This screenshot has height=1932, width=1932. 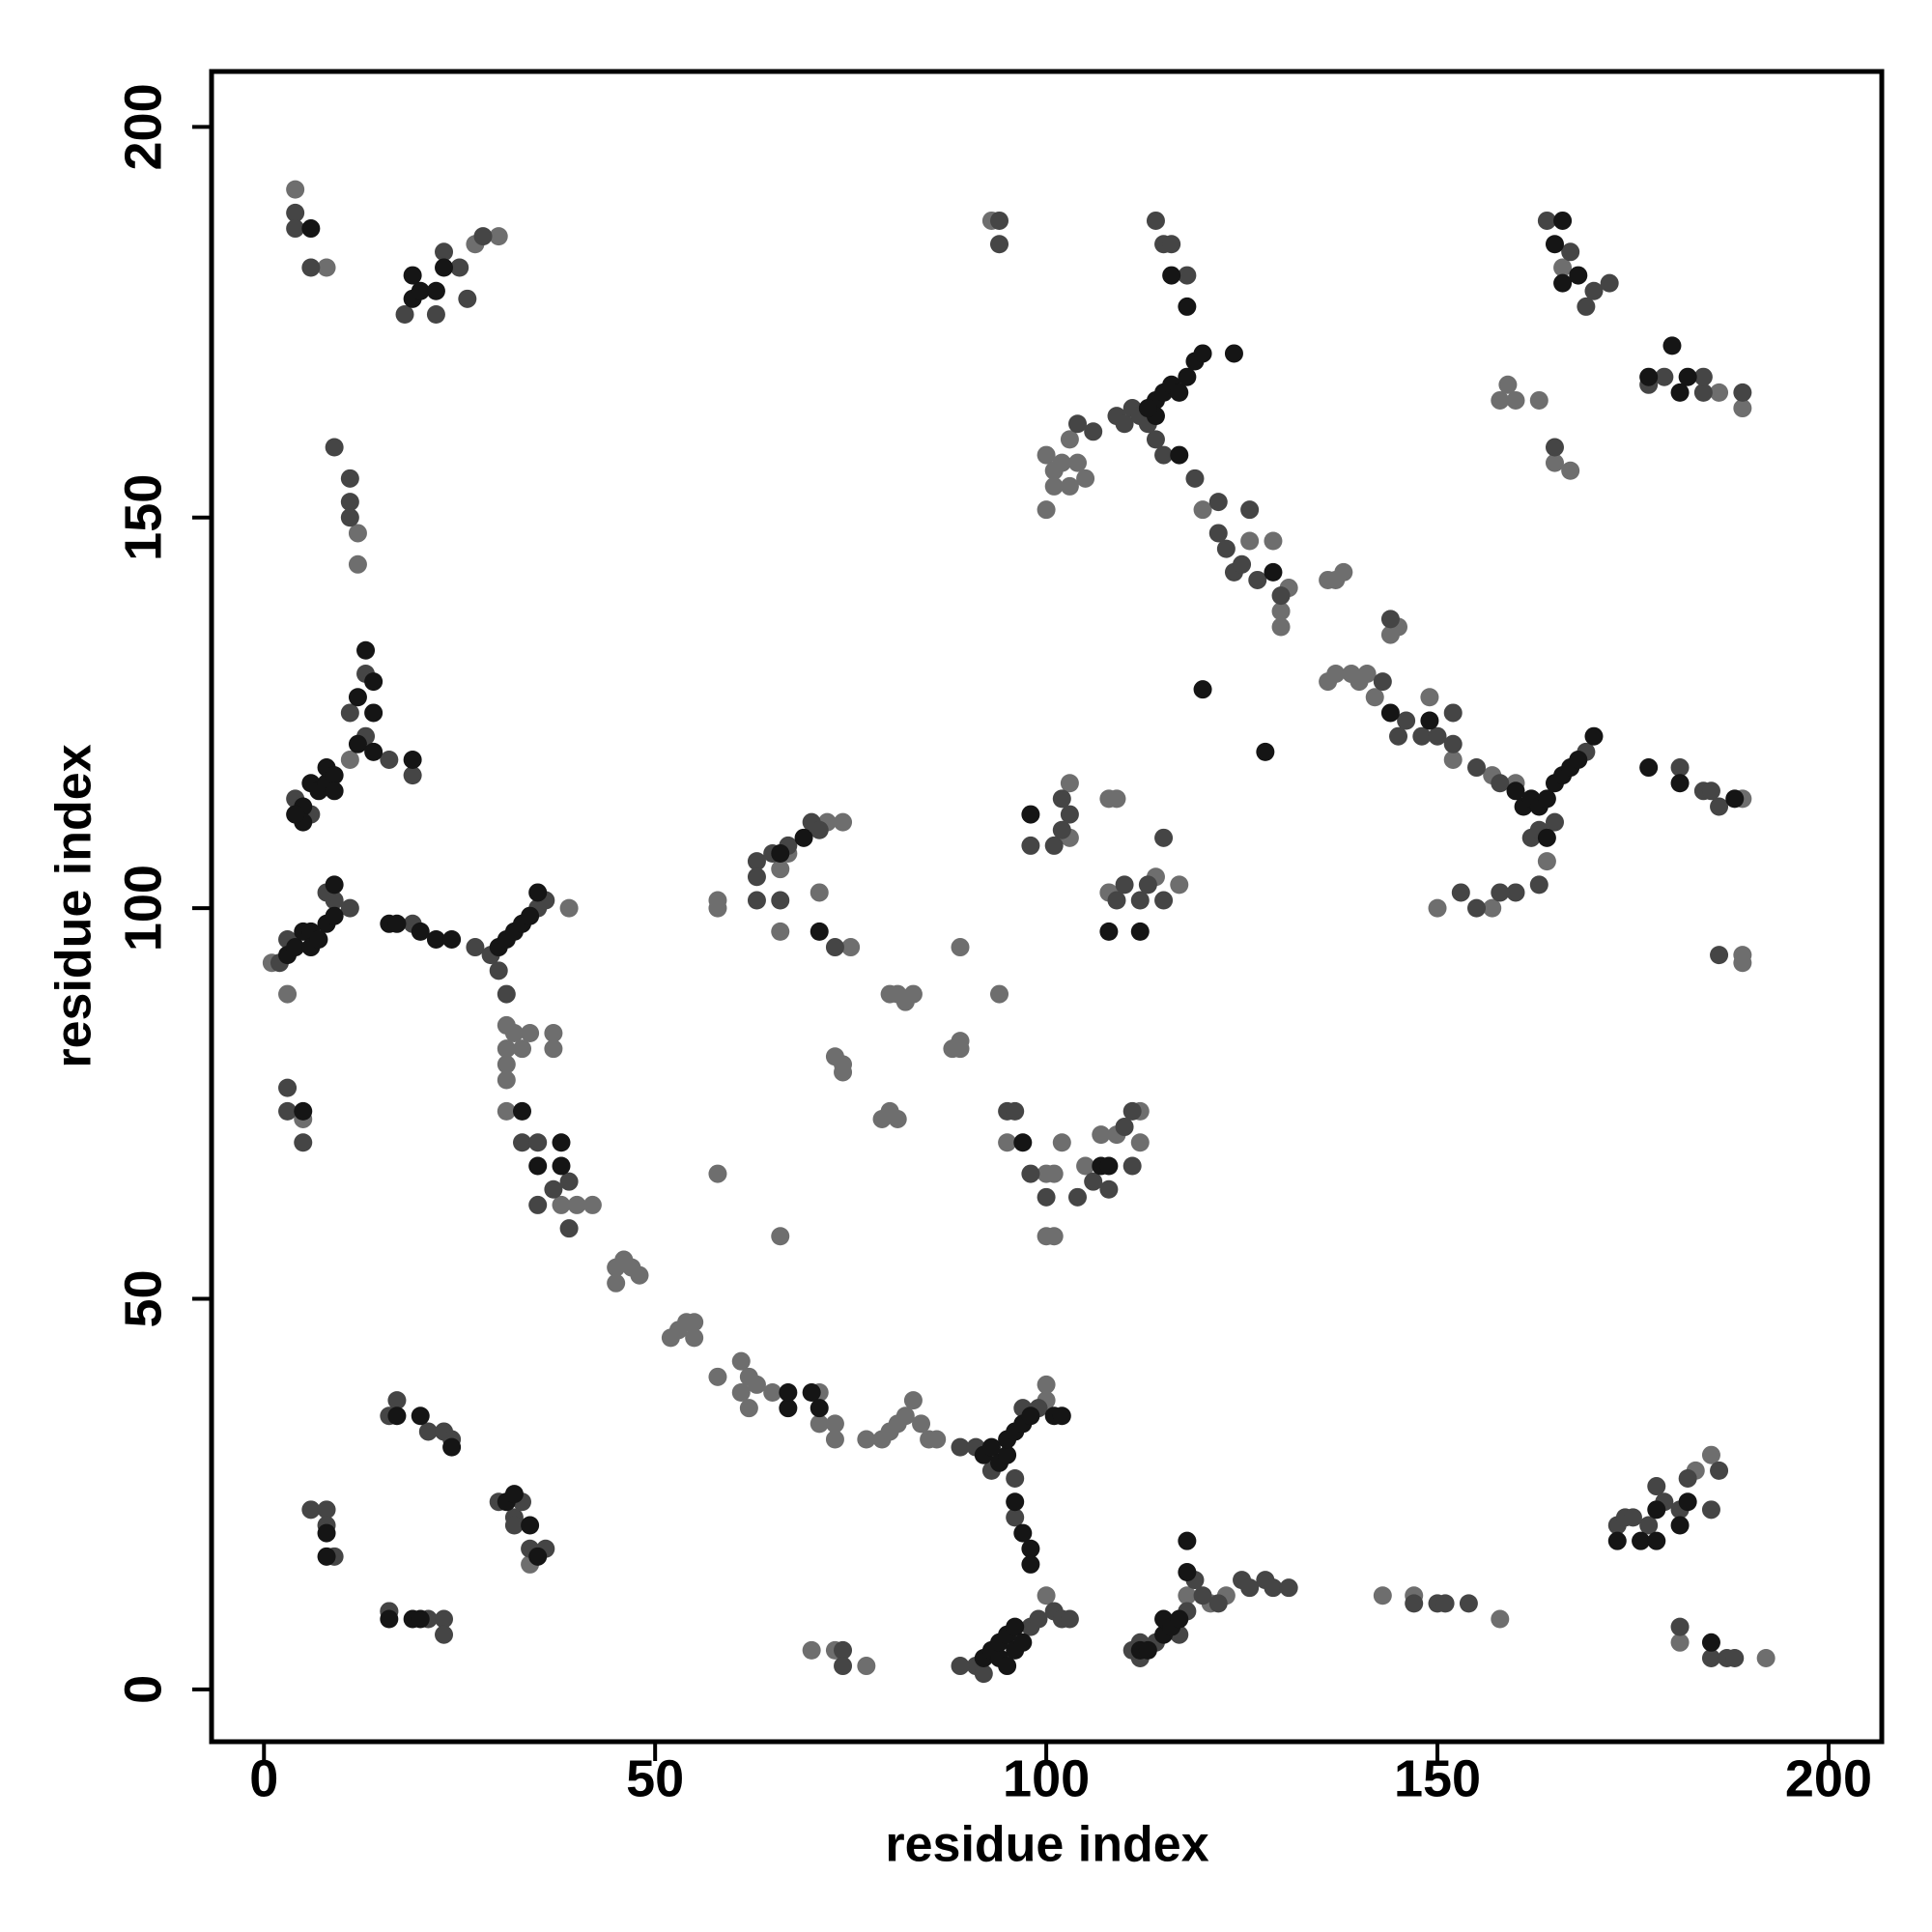 What do you see at coordinates (143, 908) in the screenshot?
I see `y-tick-label: 100` at bounding box center [143, 908].